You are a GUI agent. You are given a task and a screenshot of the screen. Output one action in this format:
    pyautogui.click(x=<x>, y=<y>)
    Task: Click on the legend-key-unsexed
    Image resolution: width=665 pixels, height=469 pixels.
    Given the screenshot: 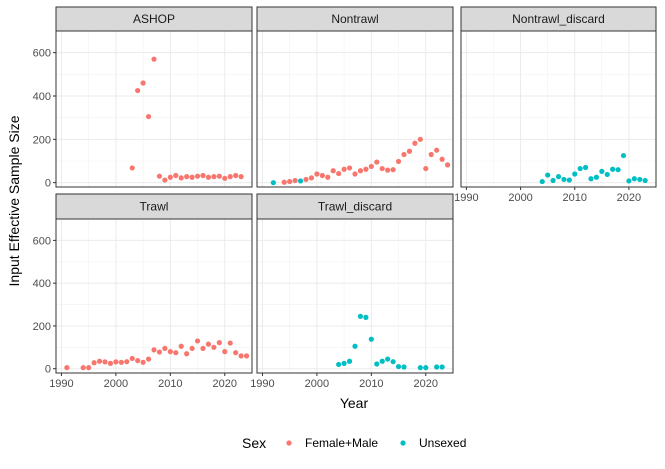 What is the action you would take?
    pyautogui.click(x=403, y=443)
    